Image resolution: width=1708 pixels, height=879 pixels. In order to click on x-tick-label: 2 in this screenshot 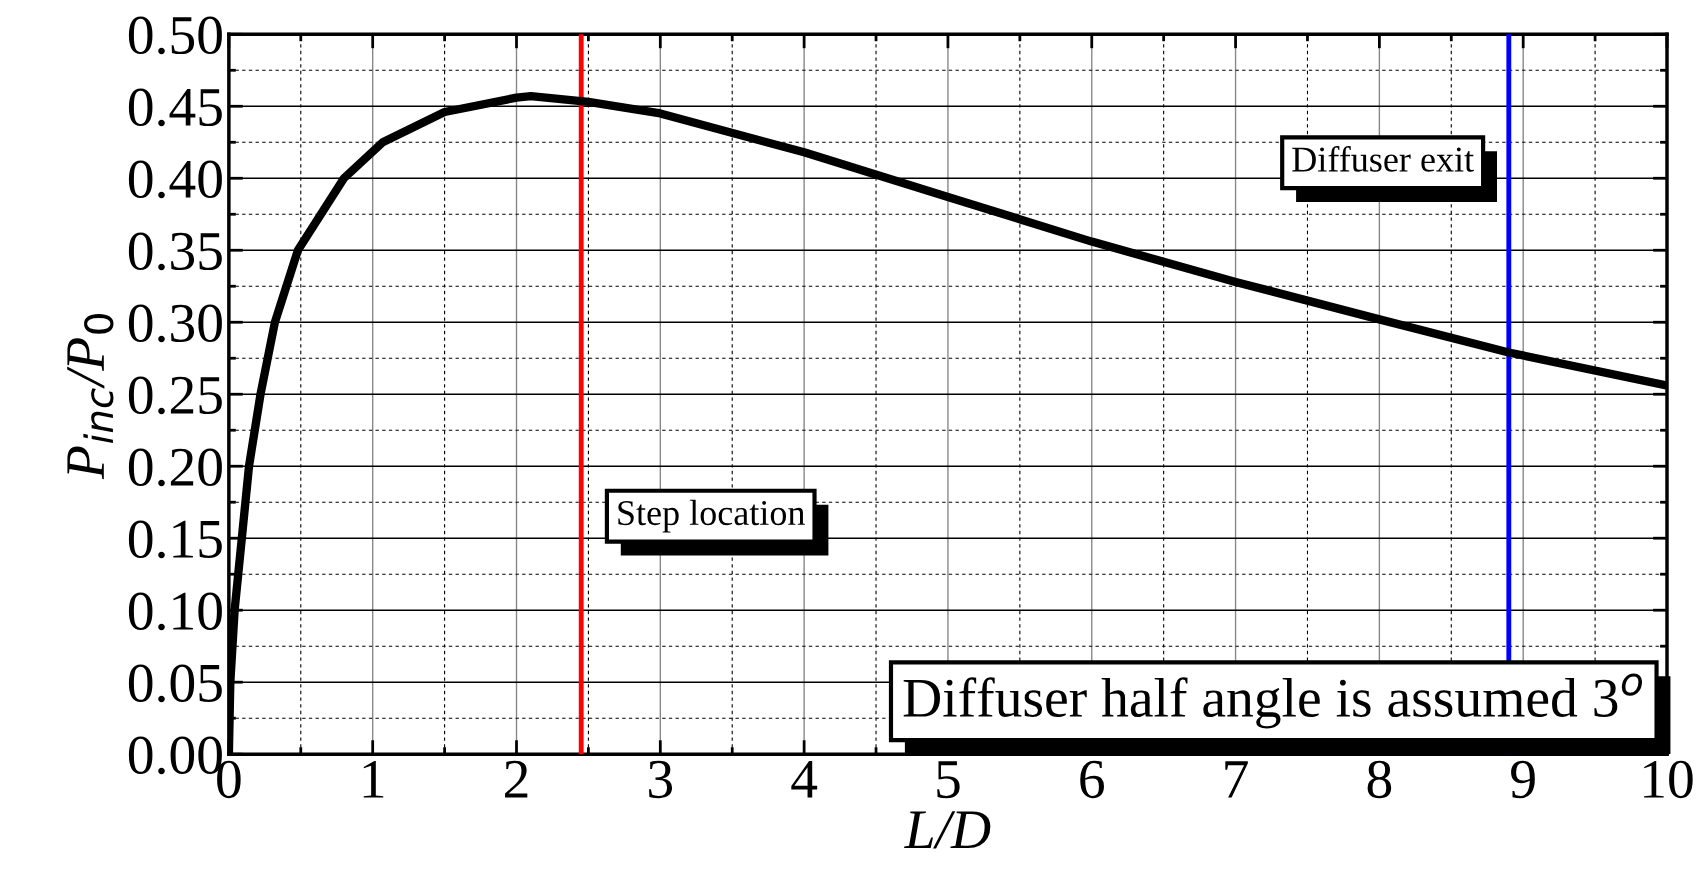, I will do `click(516, 779)`.